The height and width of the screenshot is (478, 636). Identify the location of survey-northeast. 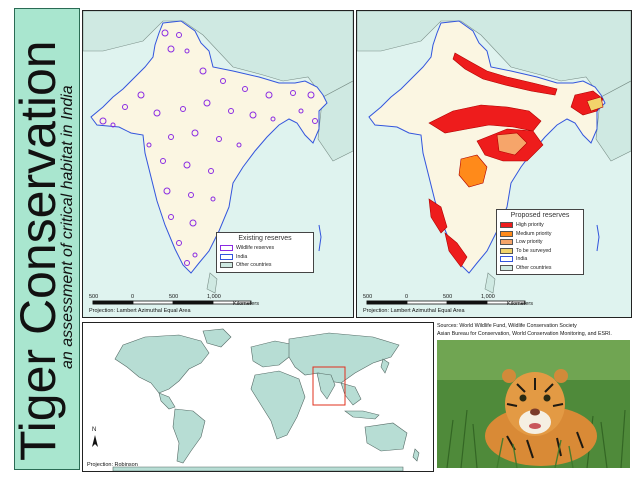
(595, 104).